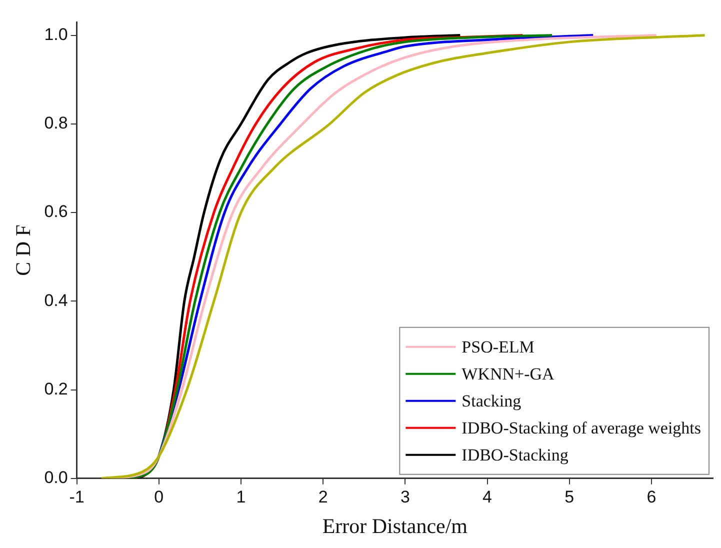  I want to click on y-axis-title: C D F, so click(23, 250).